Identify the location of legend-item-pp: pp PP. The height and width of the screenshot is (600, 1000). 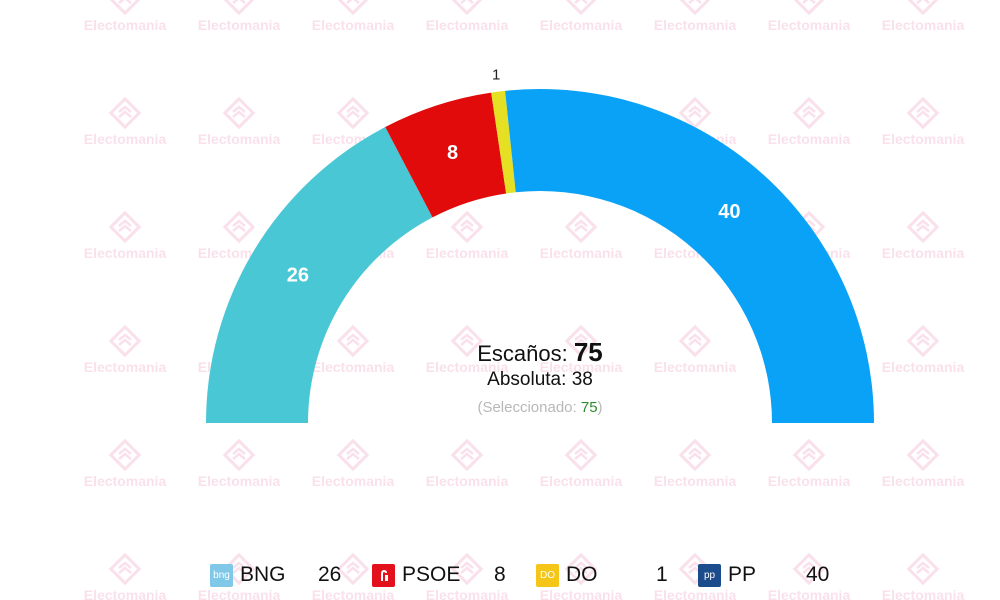
(727, 575).